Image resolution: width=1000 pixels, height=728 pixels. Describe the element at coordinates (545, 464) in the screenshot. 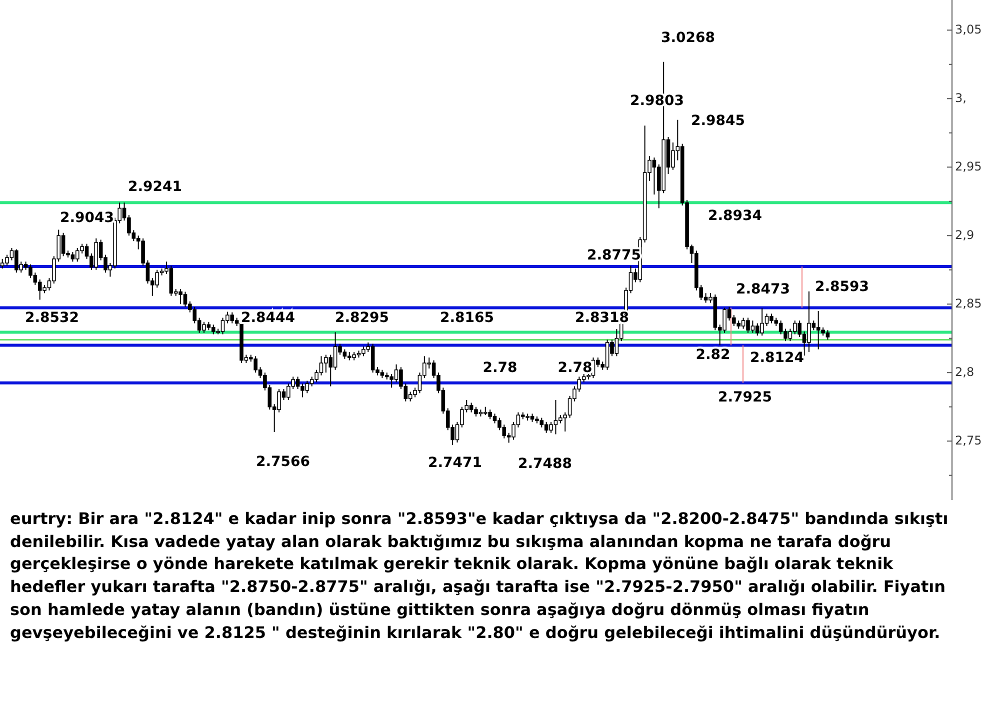

I see `annotation: 2.7488` at that location.